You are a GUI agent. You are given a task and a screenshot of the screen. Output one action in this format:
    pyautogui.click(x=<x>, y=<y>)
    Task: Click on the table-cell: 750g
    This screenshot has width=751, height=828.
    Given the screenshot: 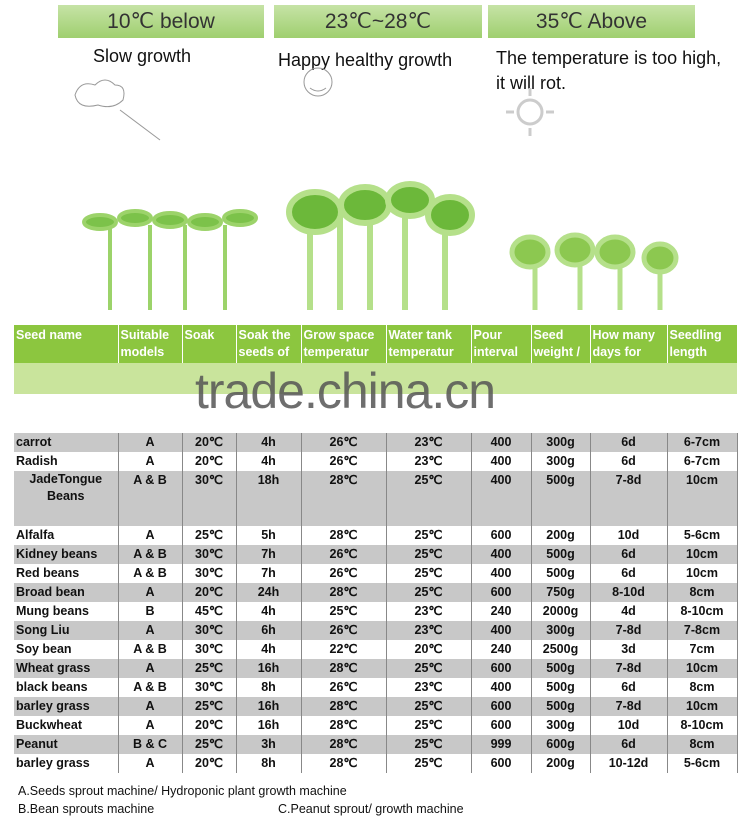 What is the action you would take?
    pyautogui.click(x=561, y=592)
    